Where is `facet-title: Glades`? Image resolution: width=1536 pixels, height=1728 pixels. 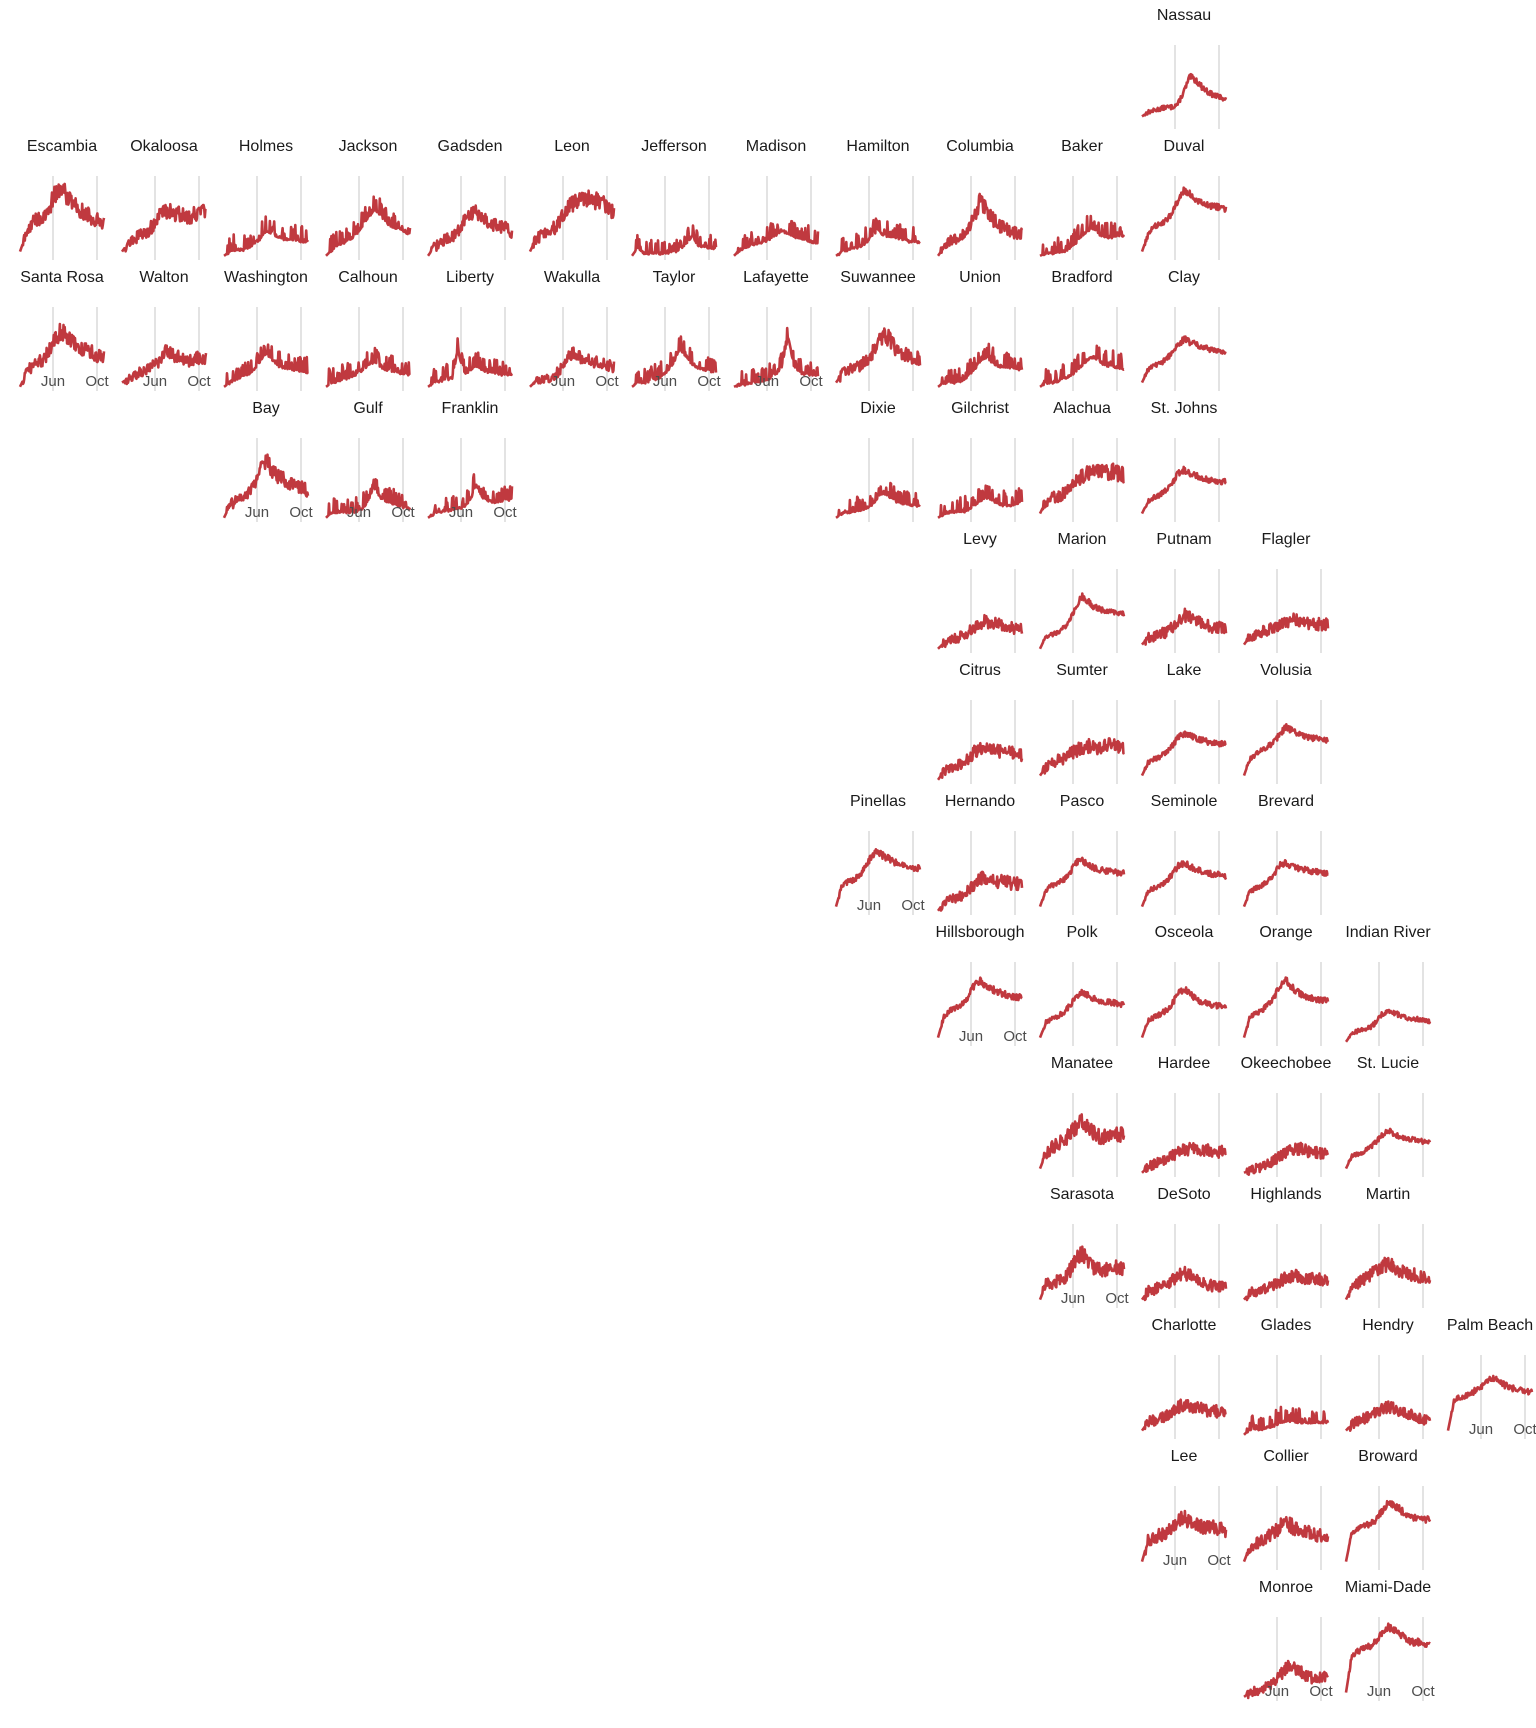 facet-title: Glades is located at coordinates (1286, 1325).